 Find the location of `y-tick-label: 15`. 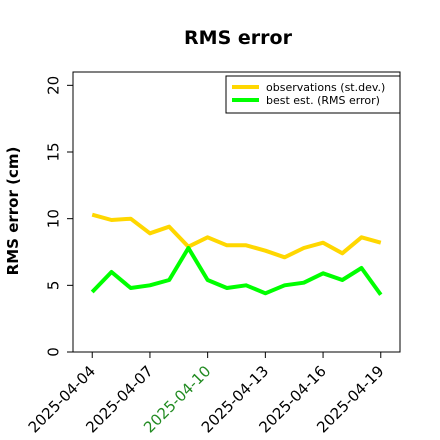

y-tick-label: 15 is located at coordinates (53, 151).